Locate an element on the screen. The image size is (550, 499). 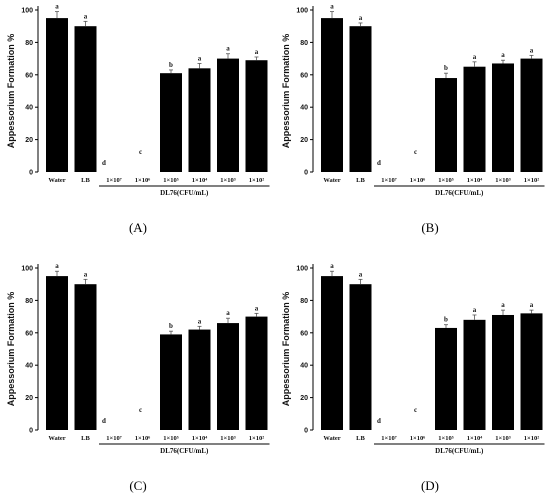
caption-b: (B) is located at coordinates (430, 227).